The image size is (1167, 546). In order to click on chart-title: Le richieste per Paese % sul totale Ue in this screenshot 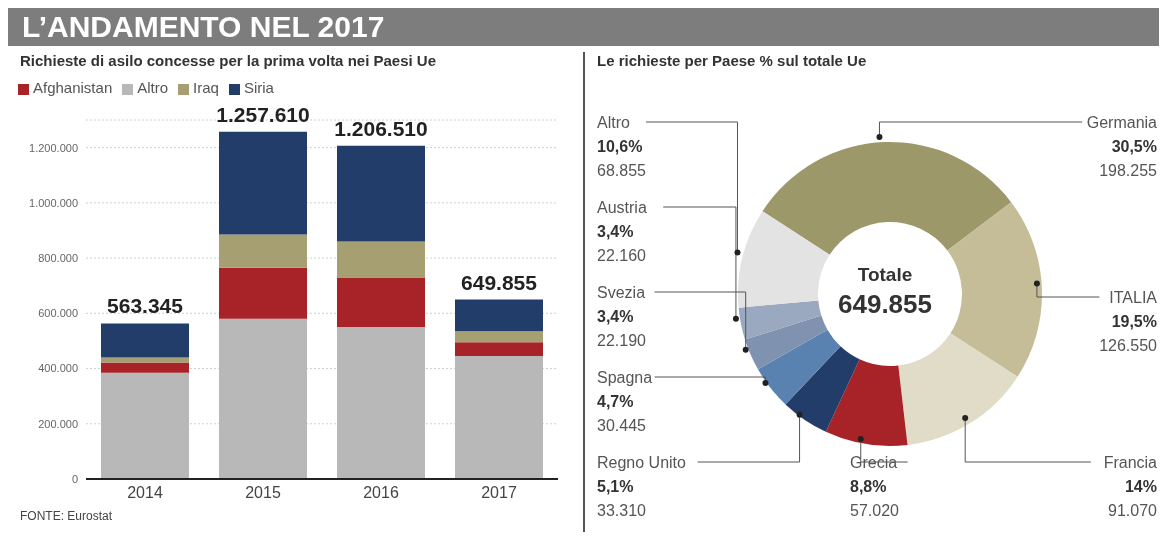, I will do `click(732, 60)`.